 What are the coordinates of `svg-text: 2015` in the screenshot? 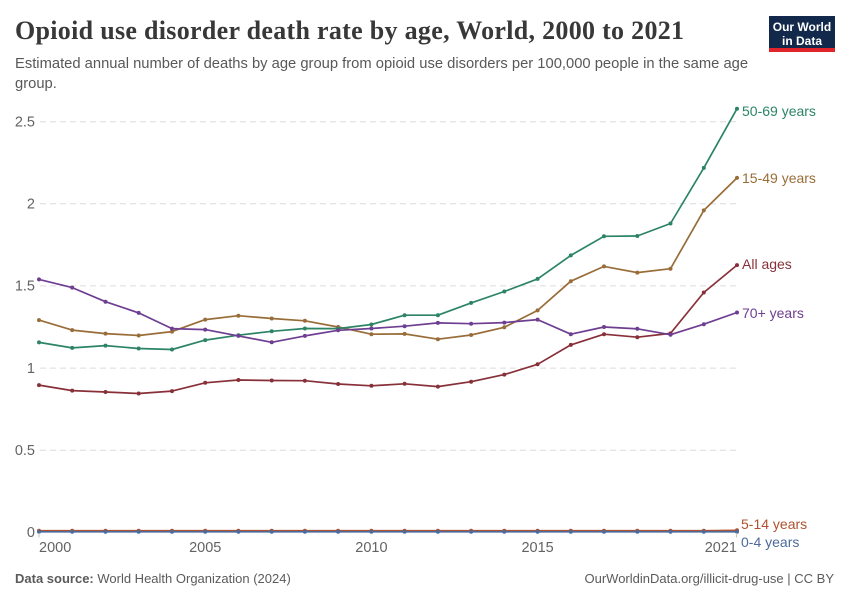 It's located at (537, 548).